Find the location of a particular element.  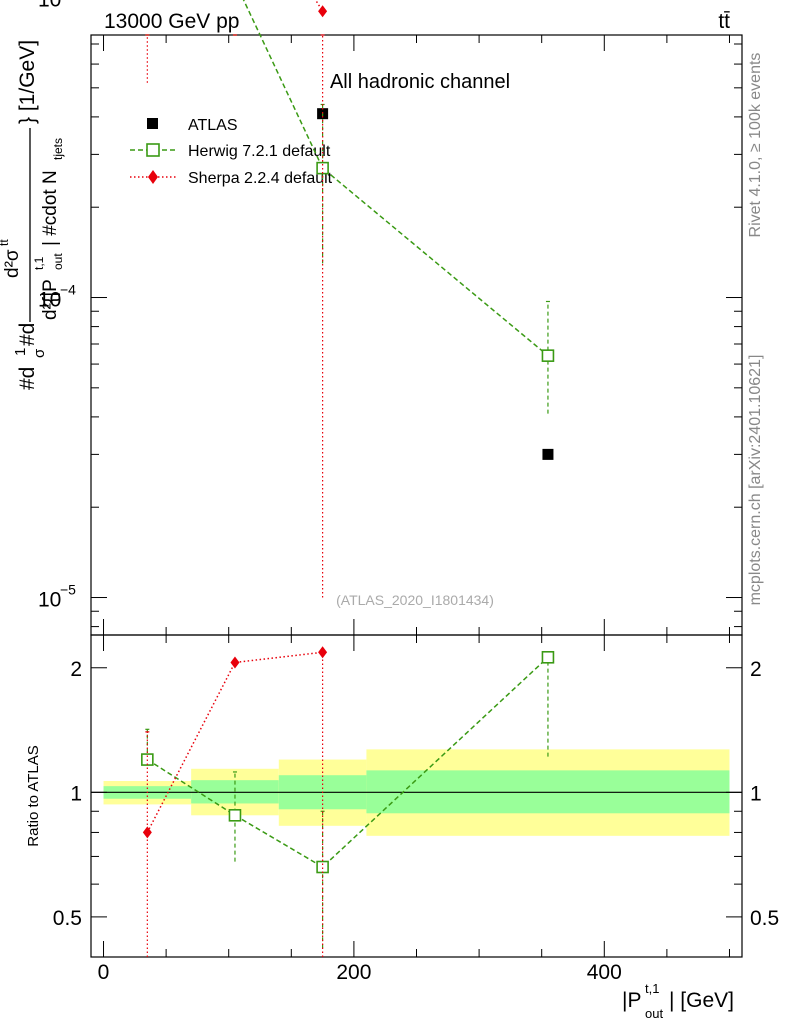

ratio-y-tick-label-right: 0.5 is located at coordinates (764, 918).